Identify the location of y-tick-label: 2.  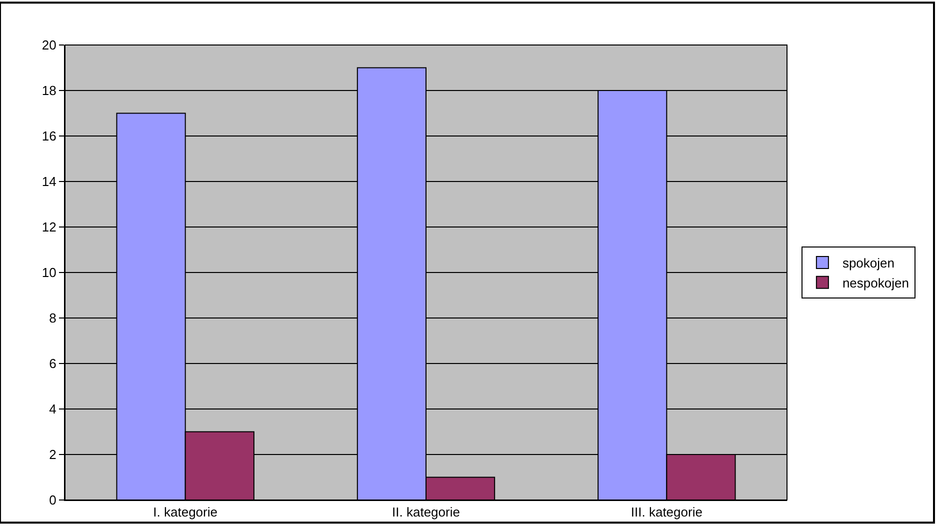
(52, 454).